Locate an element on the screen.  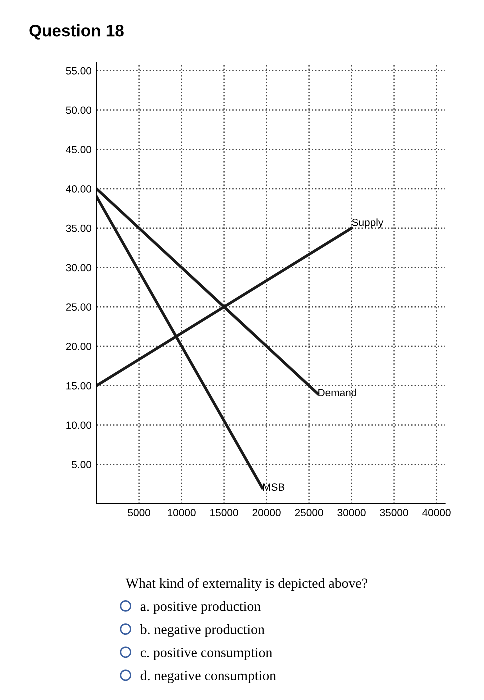
y-tick-label: 45.00 is located at coordinates (79, 150).